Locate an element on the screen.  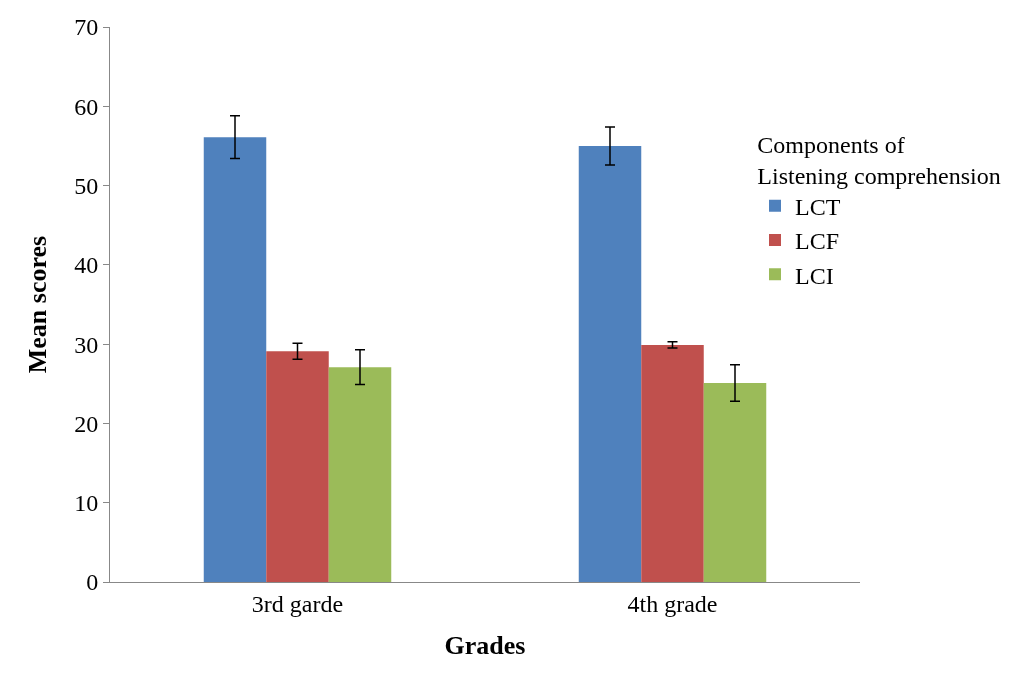
y-tick-label: 30 is located at coordinates (86, 344).